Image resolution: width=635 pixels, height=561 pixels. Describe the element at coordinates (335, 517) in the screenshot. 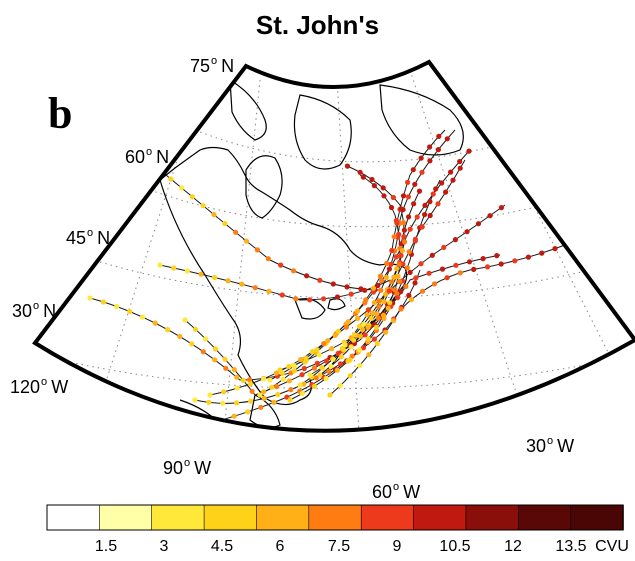

I see `colorbar-border` at that location.